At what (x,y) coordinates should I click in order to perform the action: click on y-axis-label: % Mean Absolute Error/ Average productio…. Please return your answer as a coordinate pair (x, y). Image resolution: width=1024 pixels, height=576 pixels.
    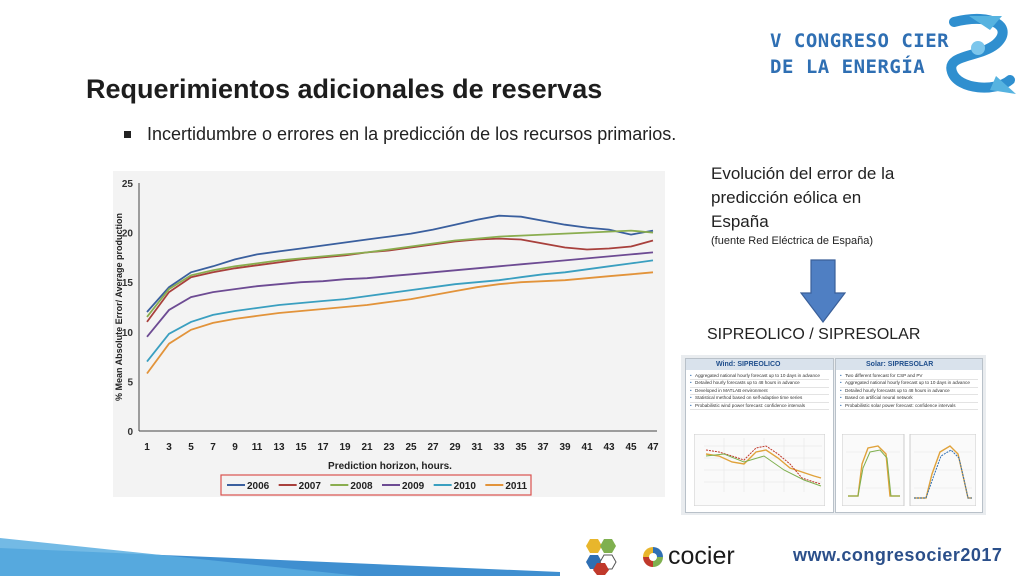
    Looking at the image, I should click on (119, 307).